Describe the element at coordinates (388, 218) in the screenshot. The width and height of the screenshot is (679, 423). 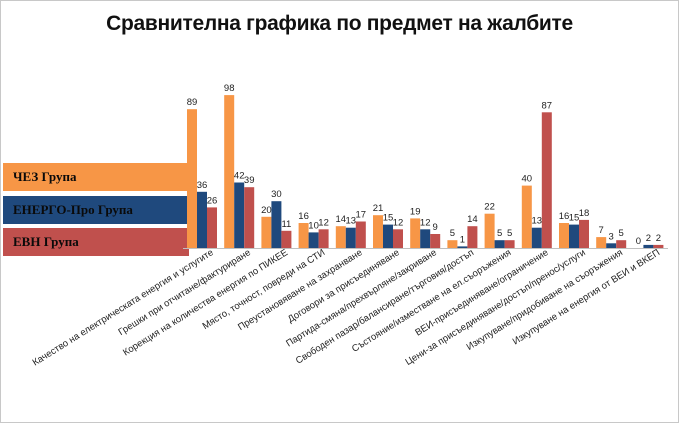
I see `data-label-energo-5: 15` at that location.